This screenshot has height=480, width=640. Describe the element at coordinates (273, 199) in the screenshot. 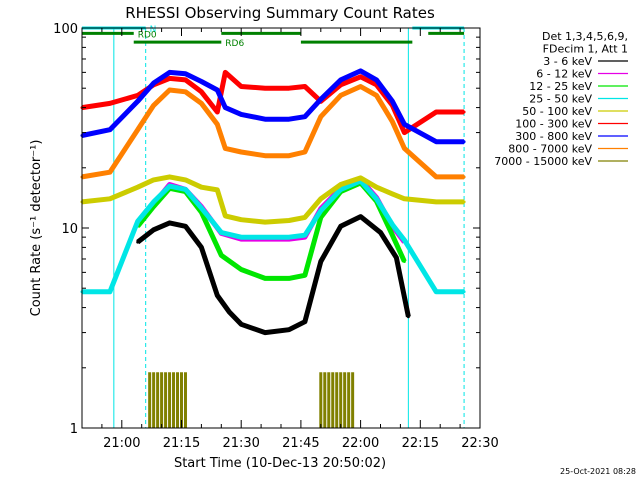

I see `series-50-100-kev` at that location.